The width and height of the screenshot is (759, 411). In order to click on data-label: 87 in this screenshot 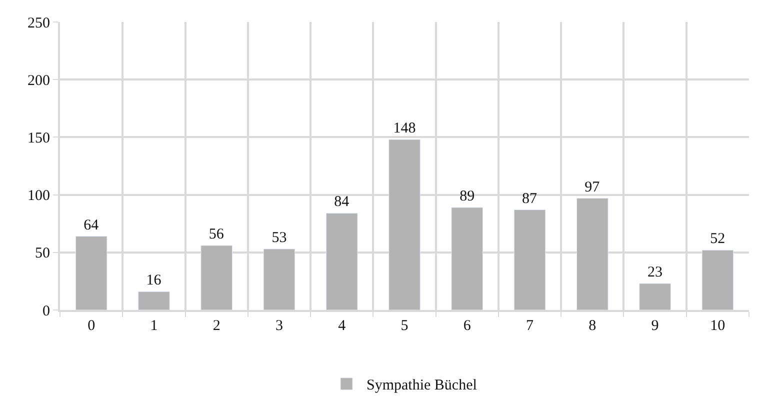, I will do `click(530, 198)`.